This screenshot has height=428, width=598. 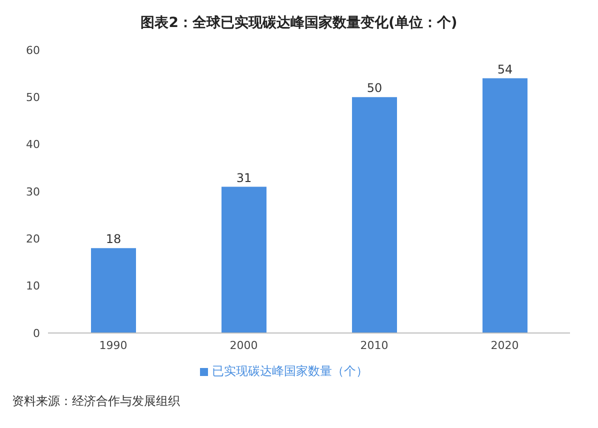 What do you see at coordinates (290, 371) in the screenshot?
I see `legend-label: 已实现碳达峰国家数量（个）` at bounding box center [290, 371].